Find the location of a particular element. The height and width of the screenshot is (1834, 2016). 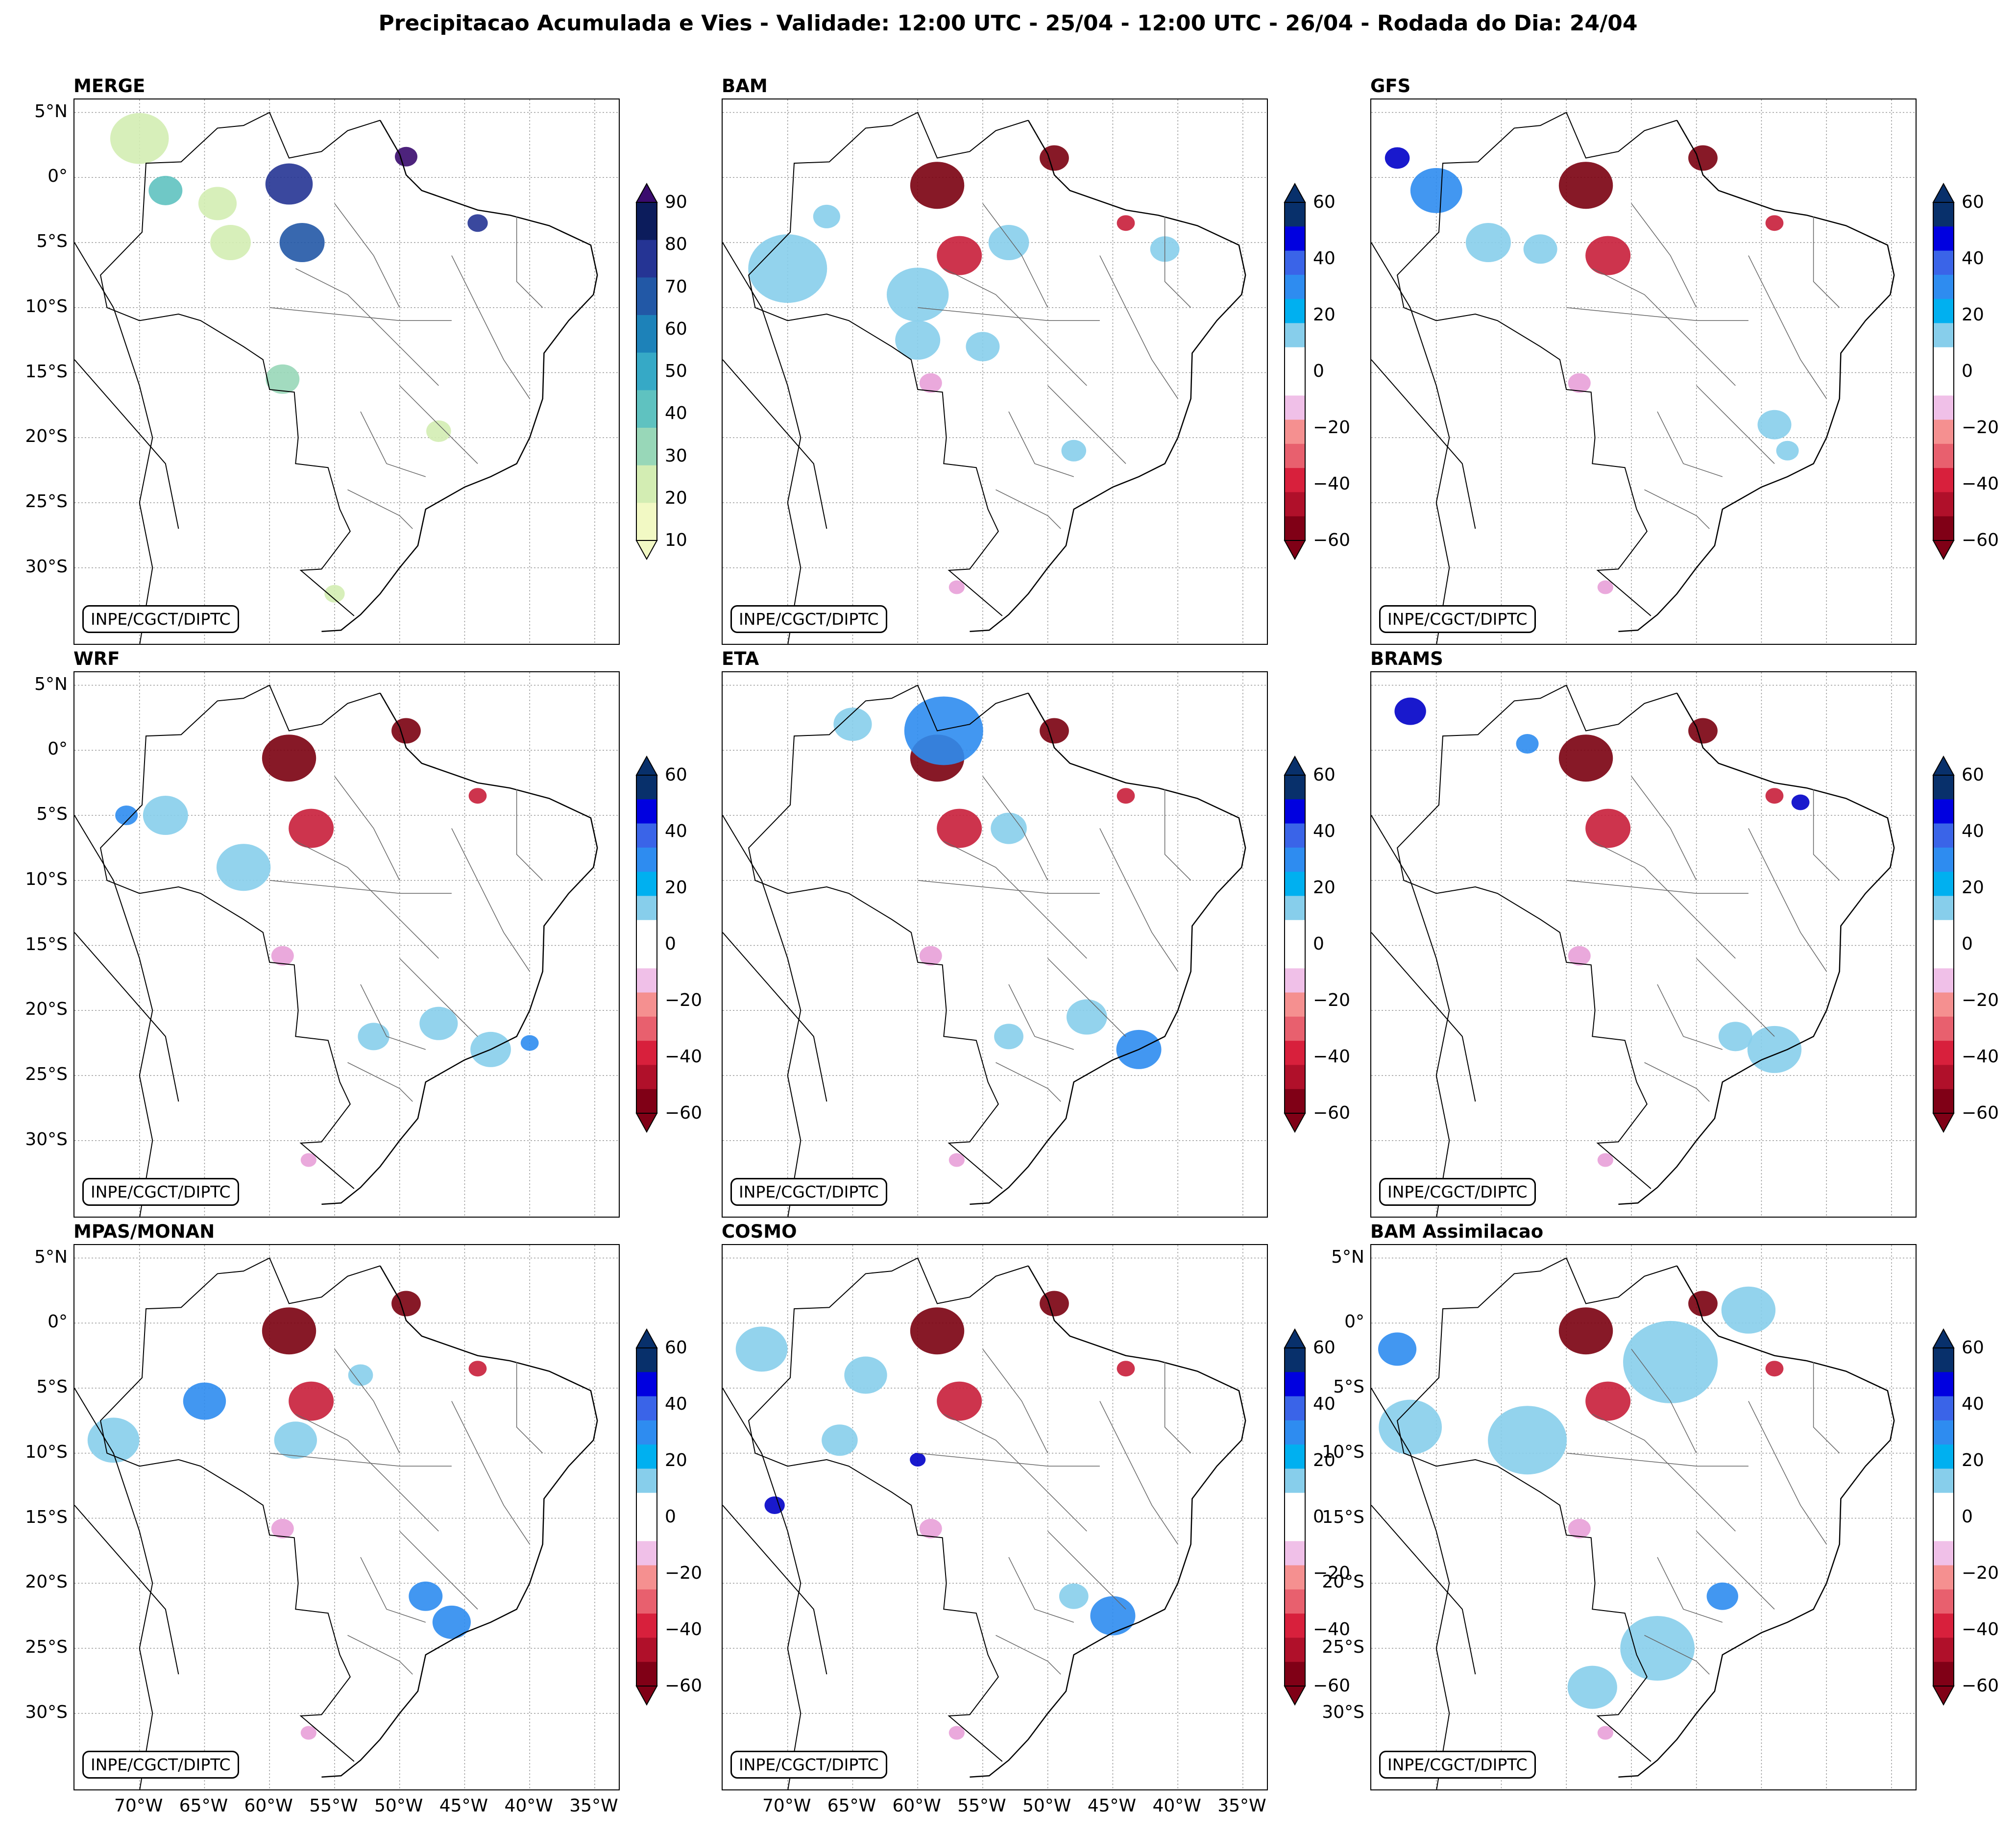

panel-title-bam-assimilacao: BAM Assimilacao is located at coordinates (1457, 1231).